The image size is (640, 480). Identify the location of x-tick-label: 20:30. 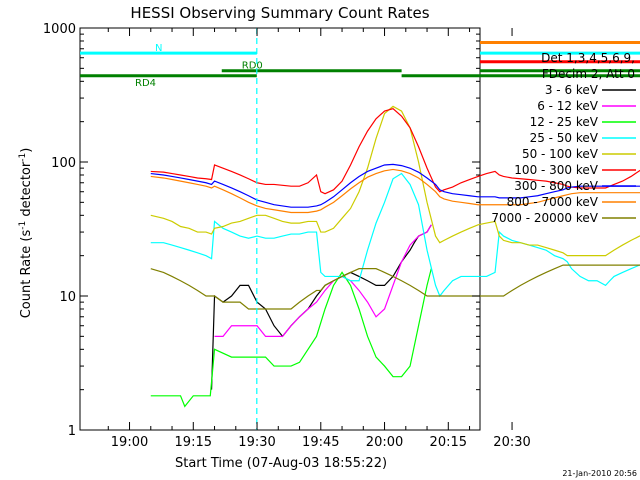
(511, 442).